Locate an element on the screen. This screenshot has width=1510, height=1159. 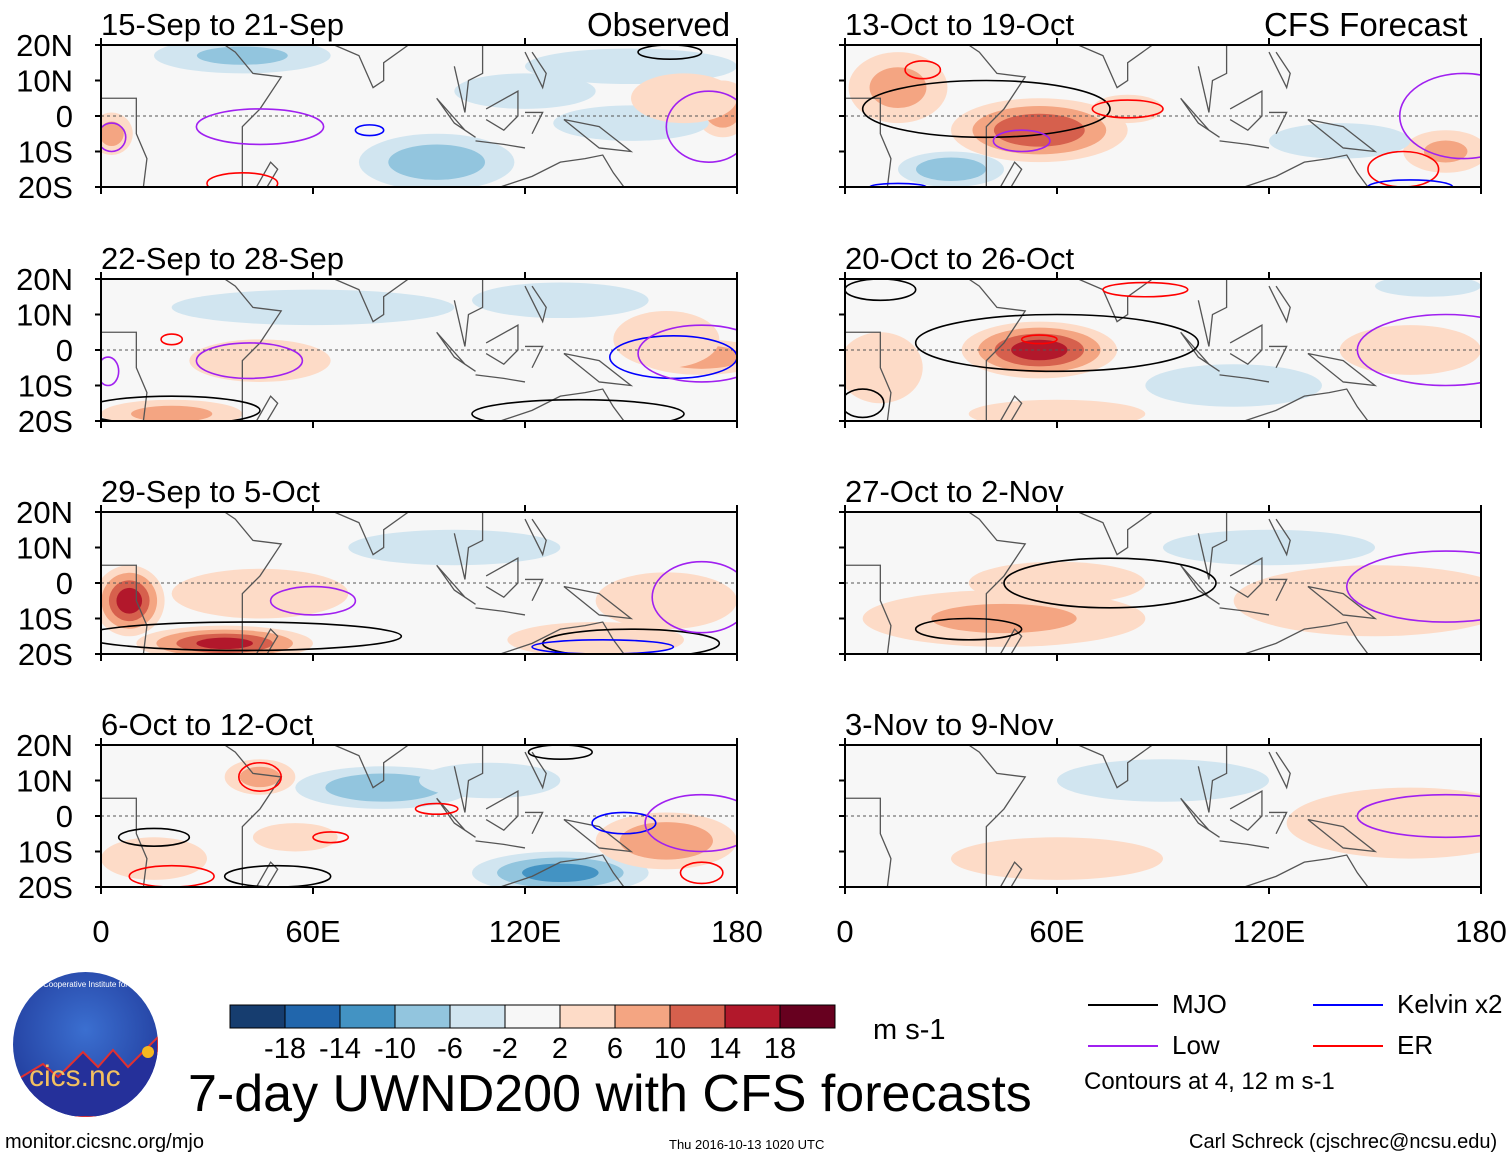
colorbar-label: 18 is located at coordinates (780, 1049).